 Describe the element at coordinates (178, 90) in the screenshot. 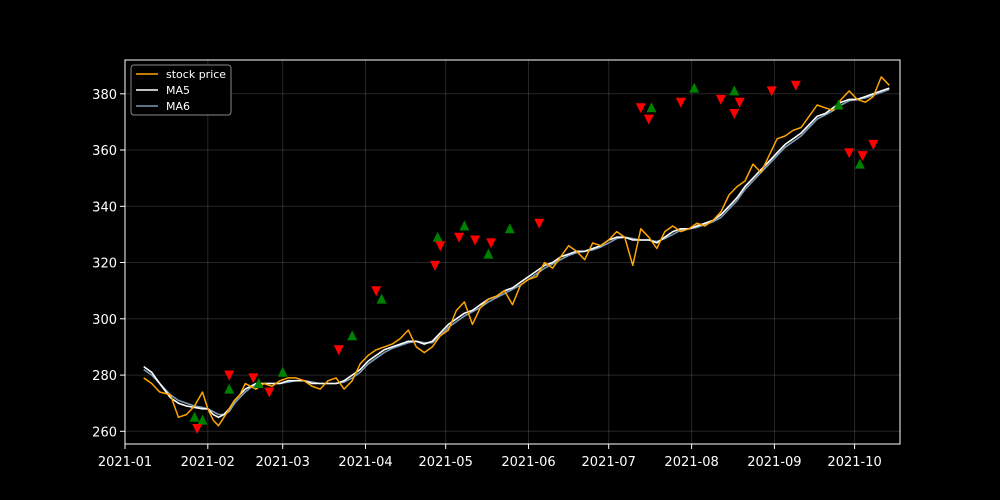

I see `legend-label-ma5: MA5` at that location.